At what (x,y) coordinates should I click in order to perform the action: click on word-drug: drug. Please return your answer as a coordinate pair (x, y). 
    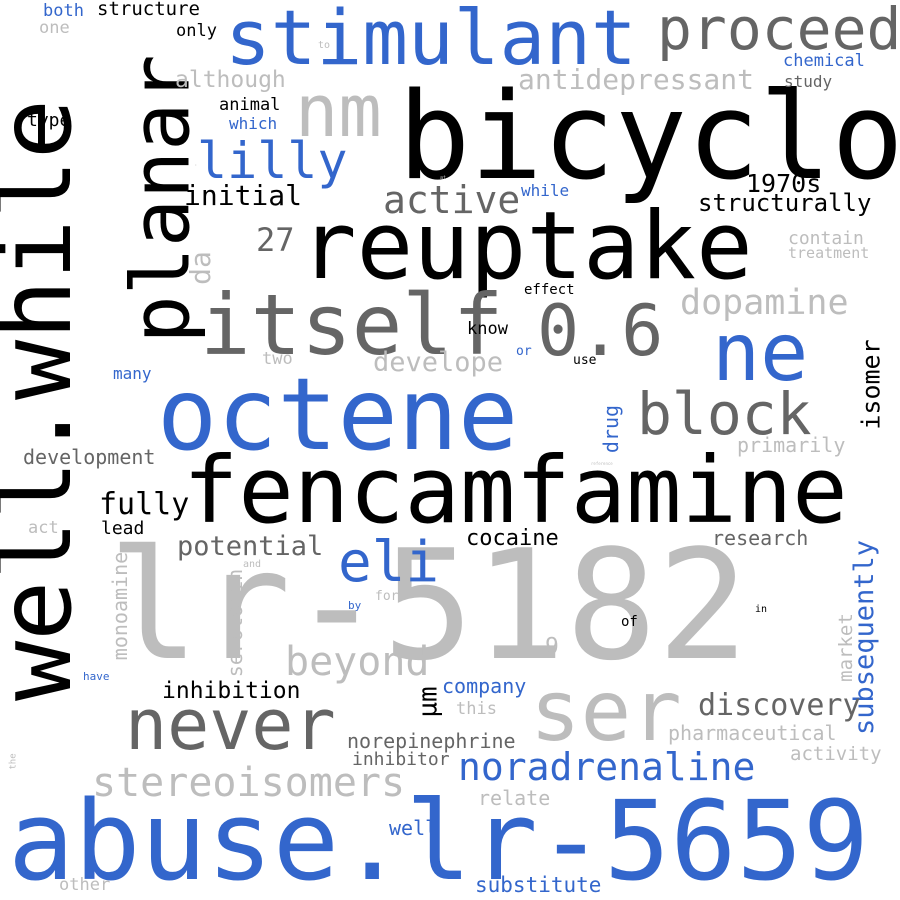
    Looking at the image, I should click on (611, 429).